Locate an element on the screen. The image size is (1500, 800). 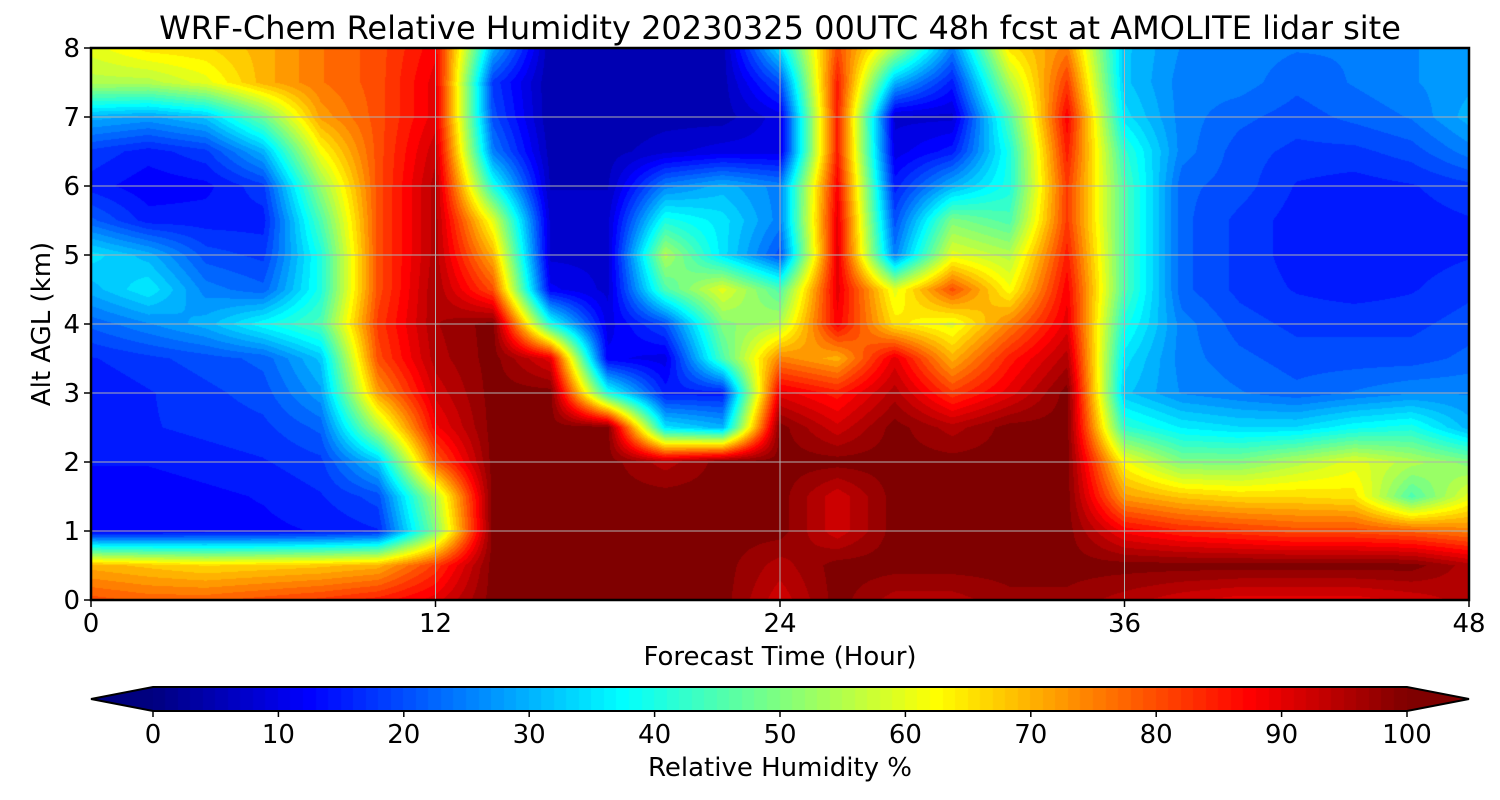
colorbar-gradient is located at coordinates (780, 699).